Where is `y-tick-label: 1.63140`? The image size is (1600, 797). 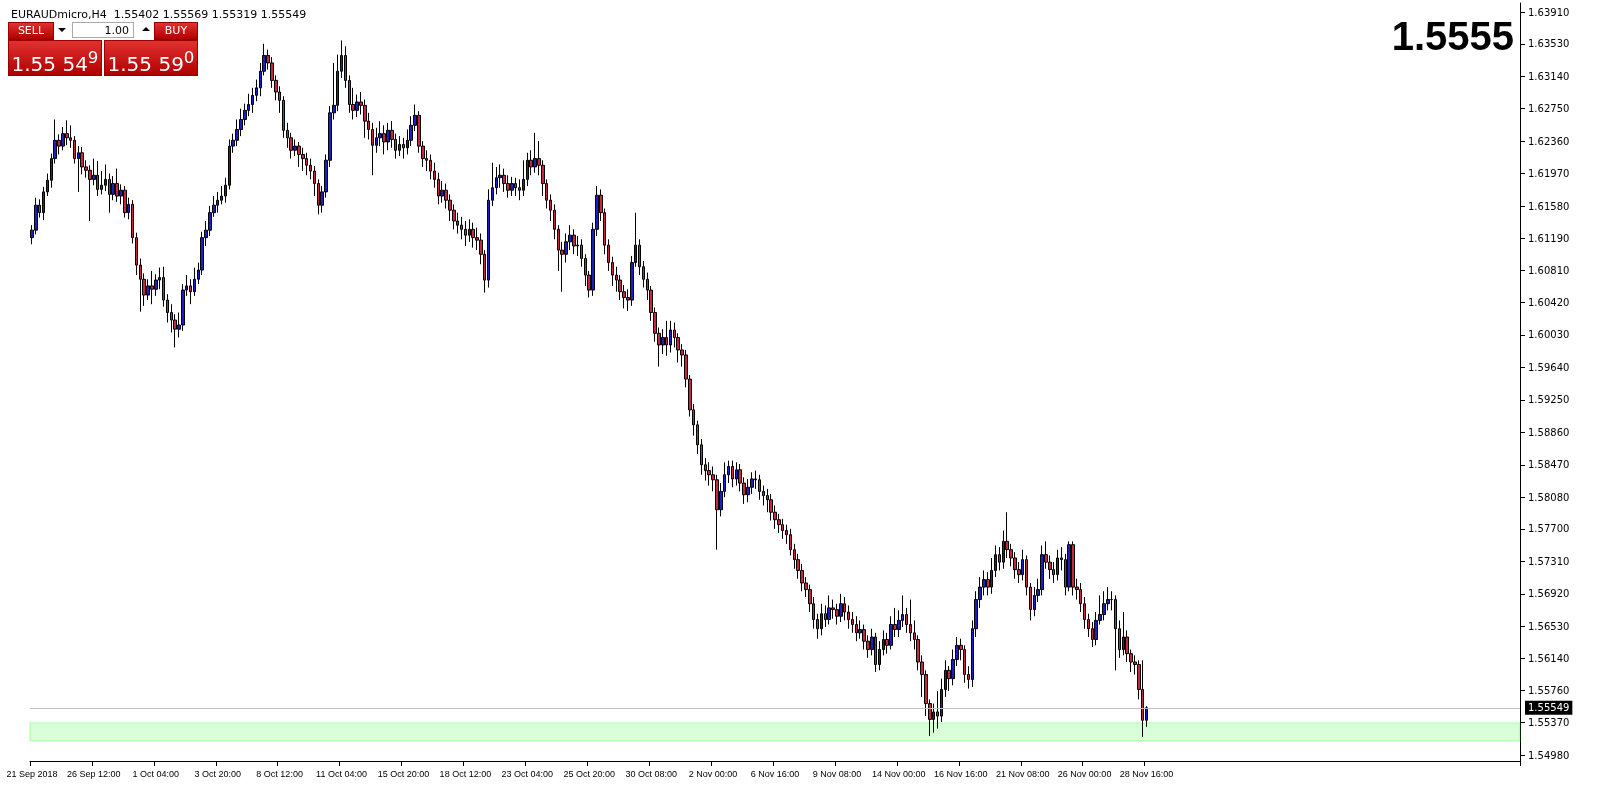
y-tick-label: 1.63140 is located at coordinates (1549, 76).